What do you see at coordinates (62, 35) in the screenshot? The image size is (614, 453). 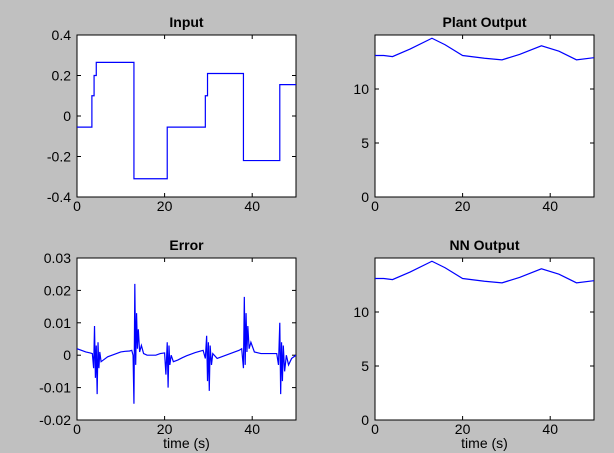 I see `y-tick-label: 0.4` at bounding box center [62, 35].